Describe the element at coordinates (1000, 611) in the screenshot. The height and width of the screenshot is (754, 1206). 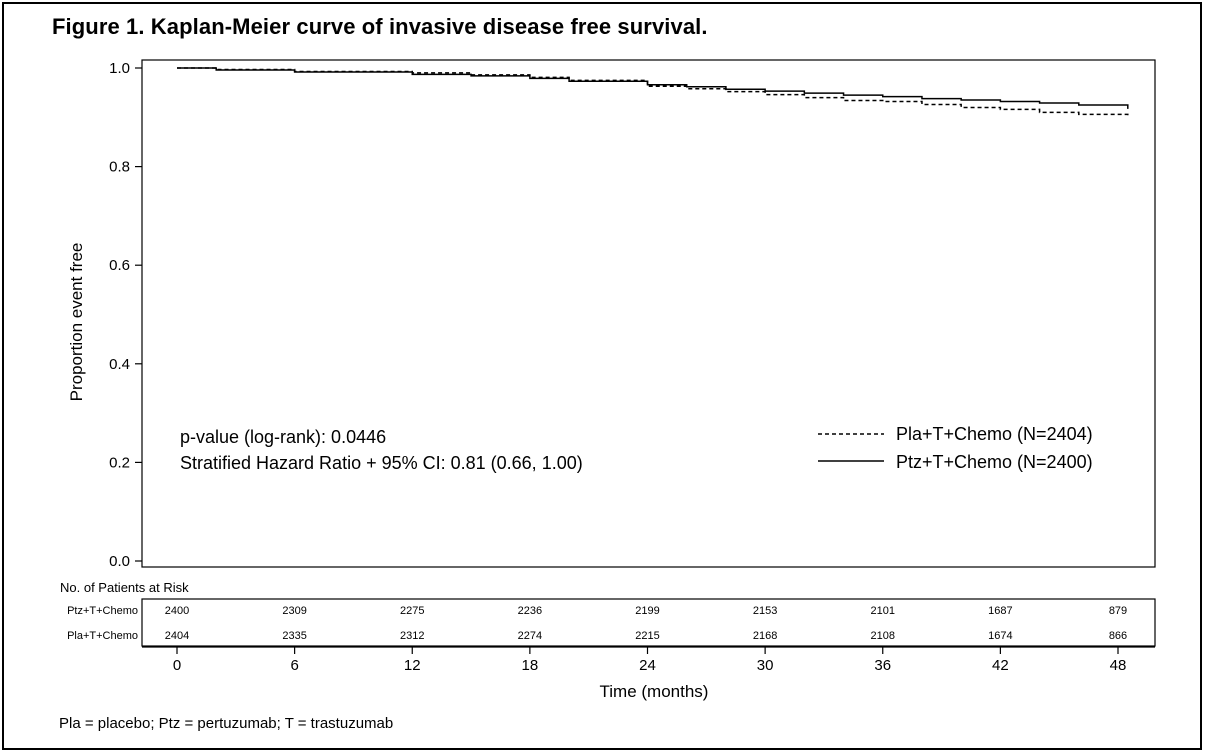
I see `risk-cell: 1687` at that location.